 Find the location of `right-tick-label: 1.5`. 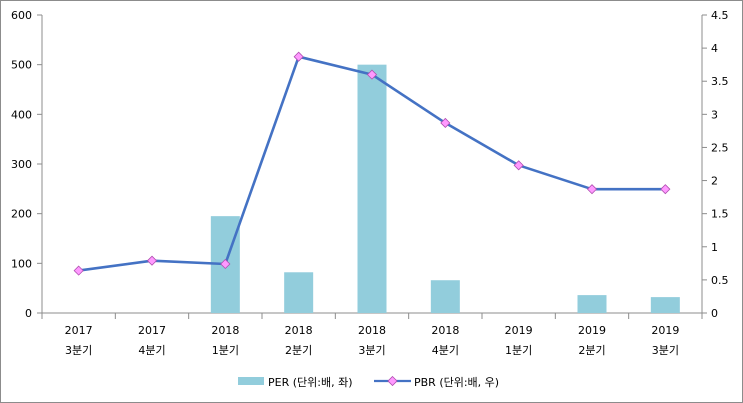

right-tick-label: 1.5 is located at coordinates (720, 214).